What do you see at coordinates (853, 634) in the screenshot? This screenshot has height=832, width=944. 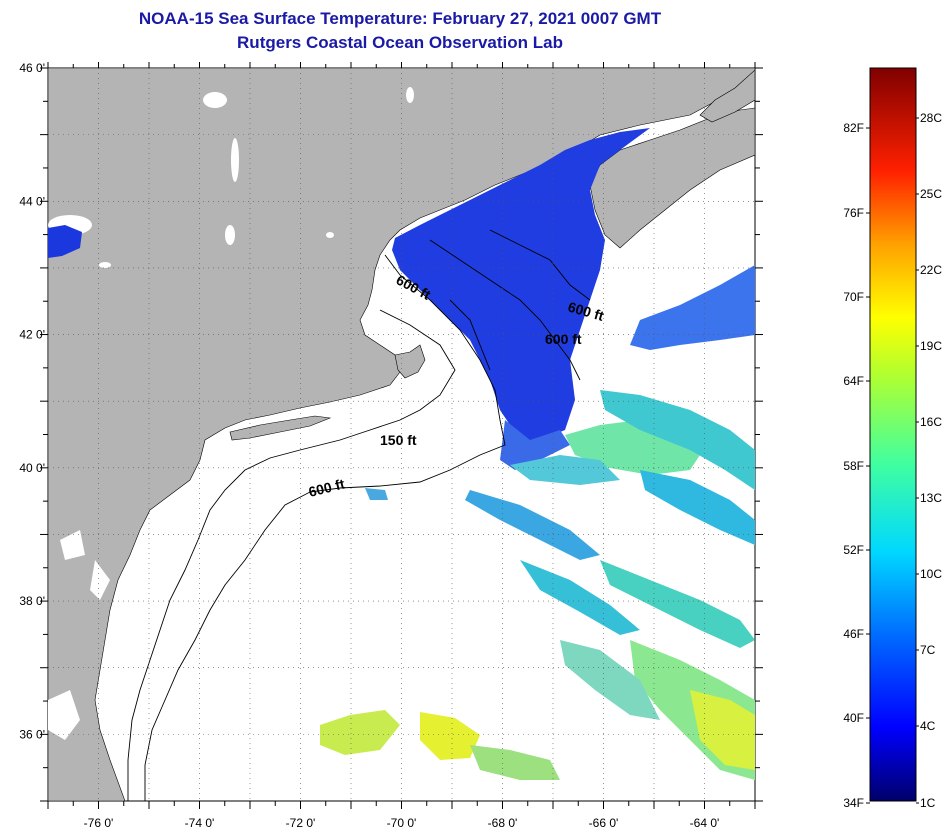 I see `colorbar-f-label: 46F` at bounding box center [853, 634].